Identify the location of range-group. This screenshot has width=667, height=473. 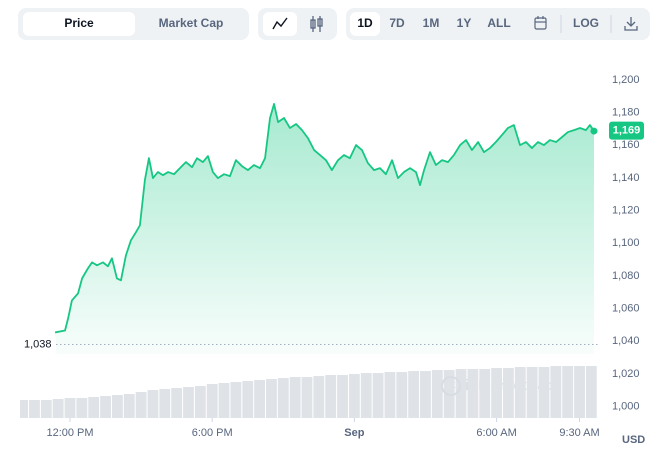
(498, 24).